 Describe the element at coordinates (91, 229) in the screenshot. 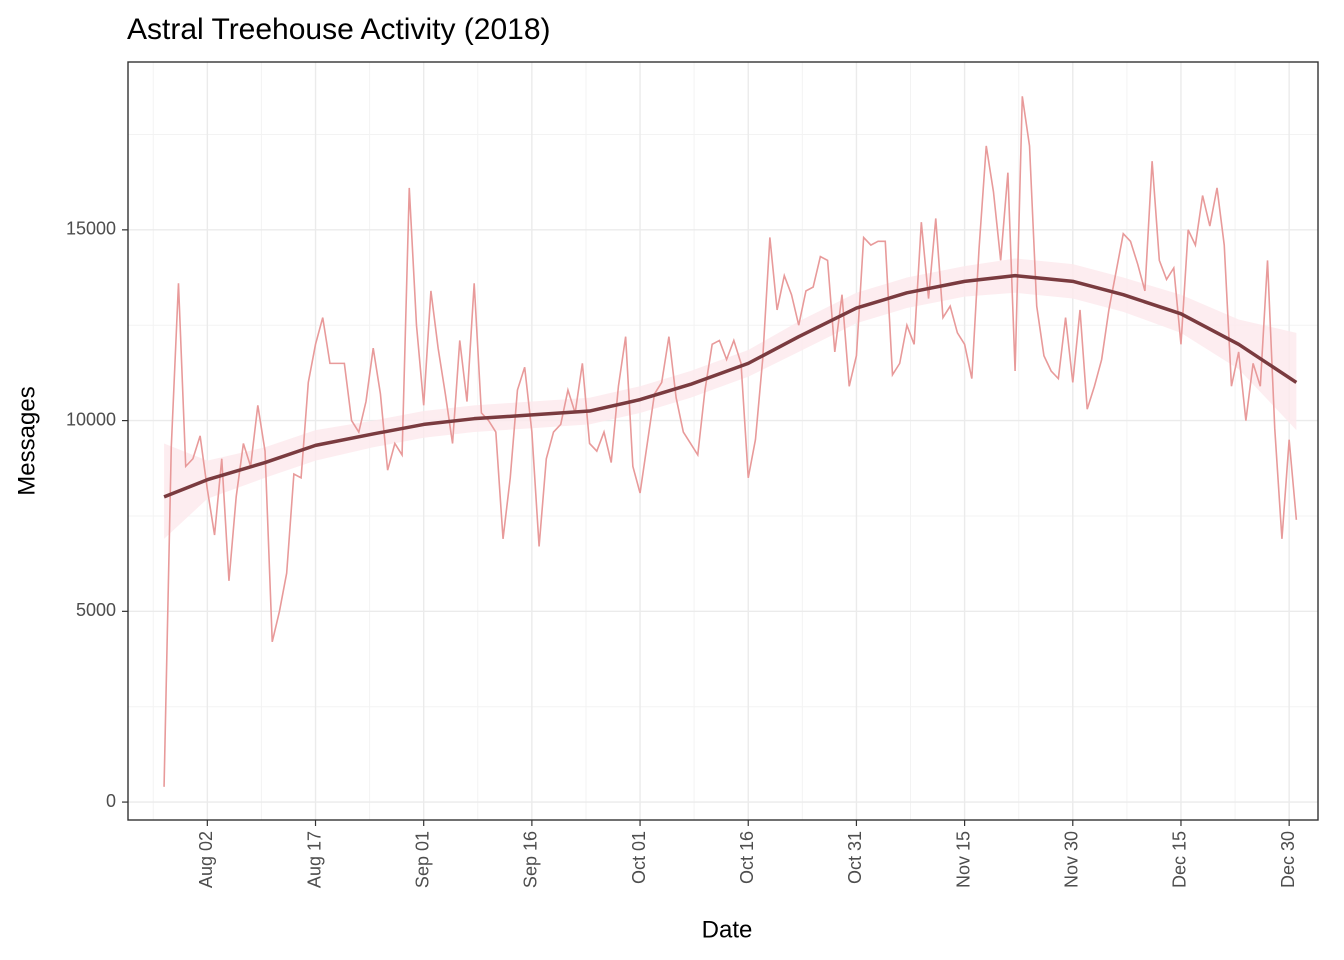

I see `y-tick-label: 15000` at that location.